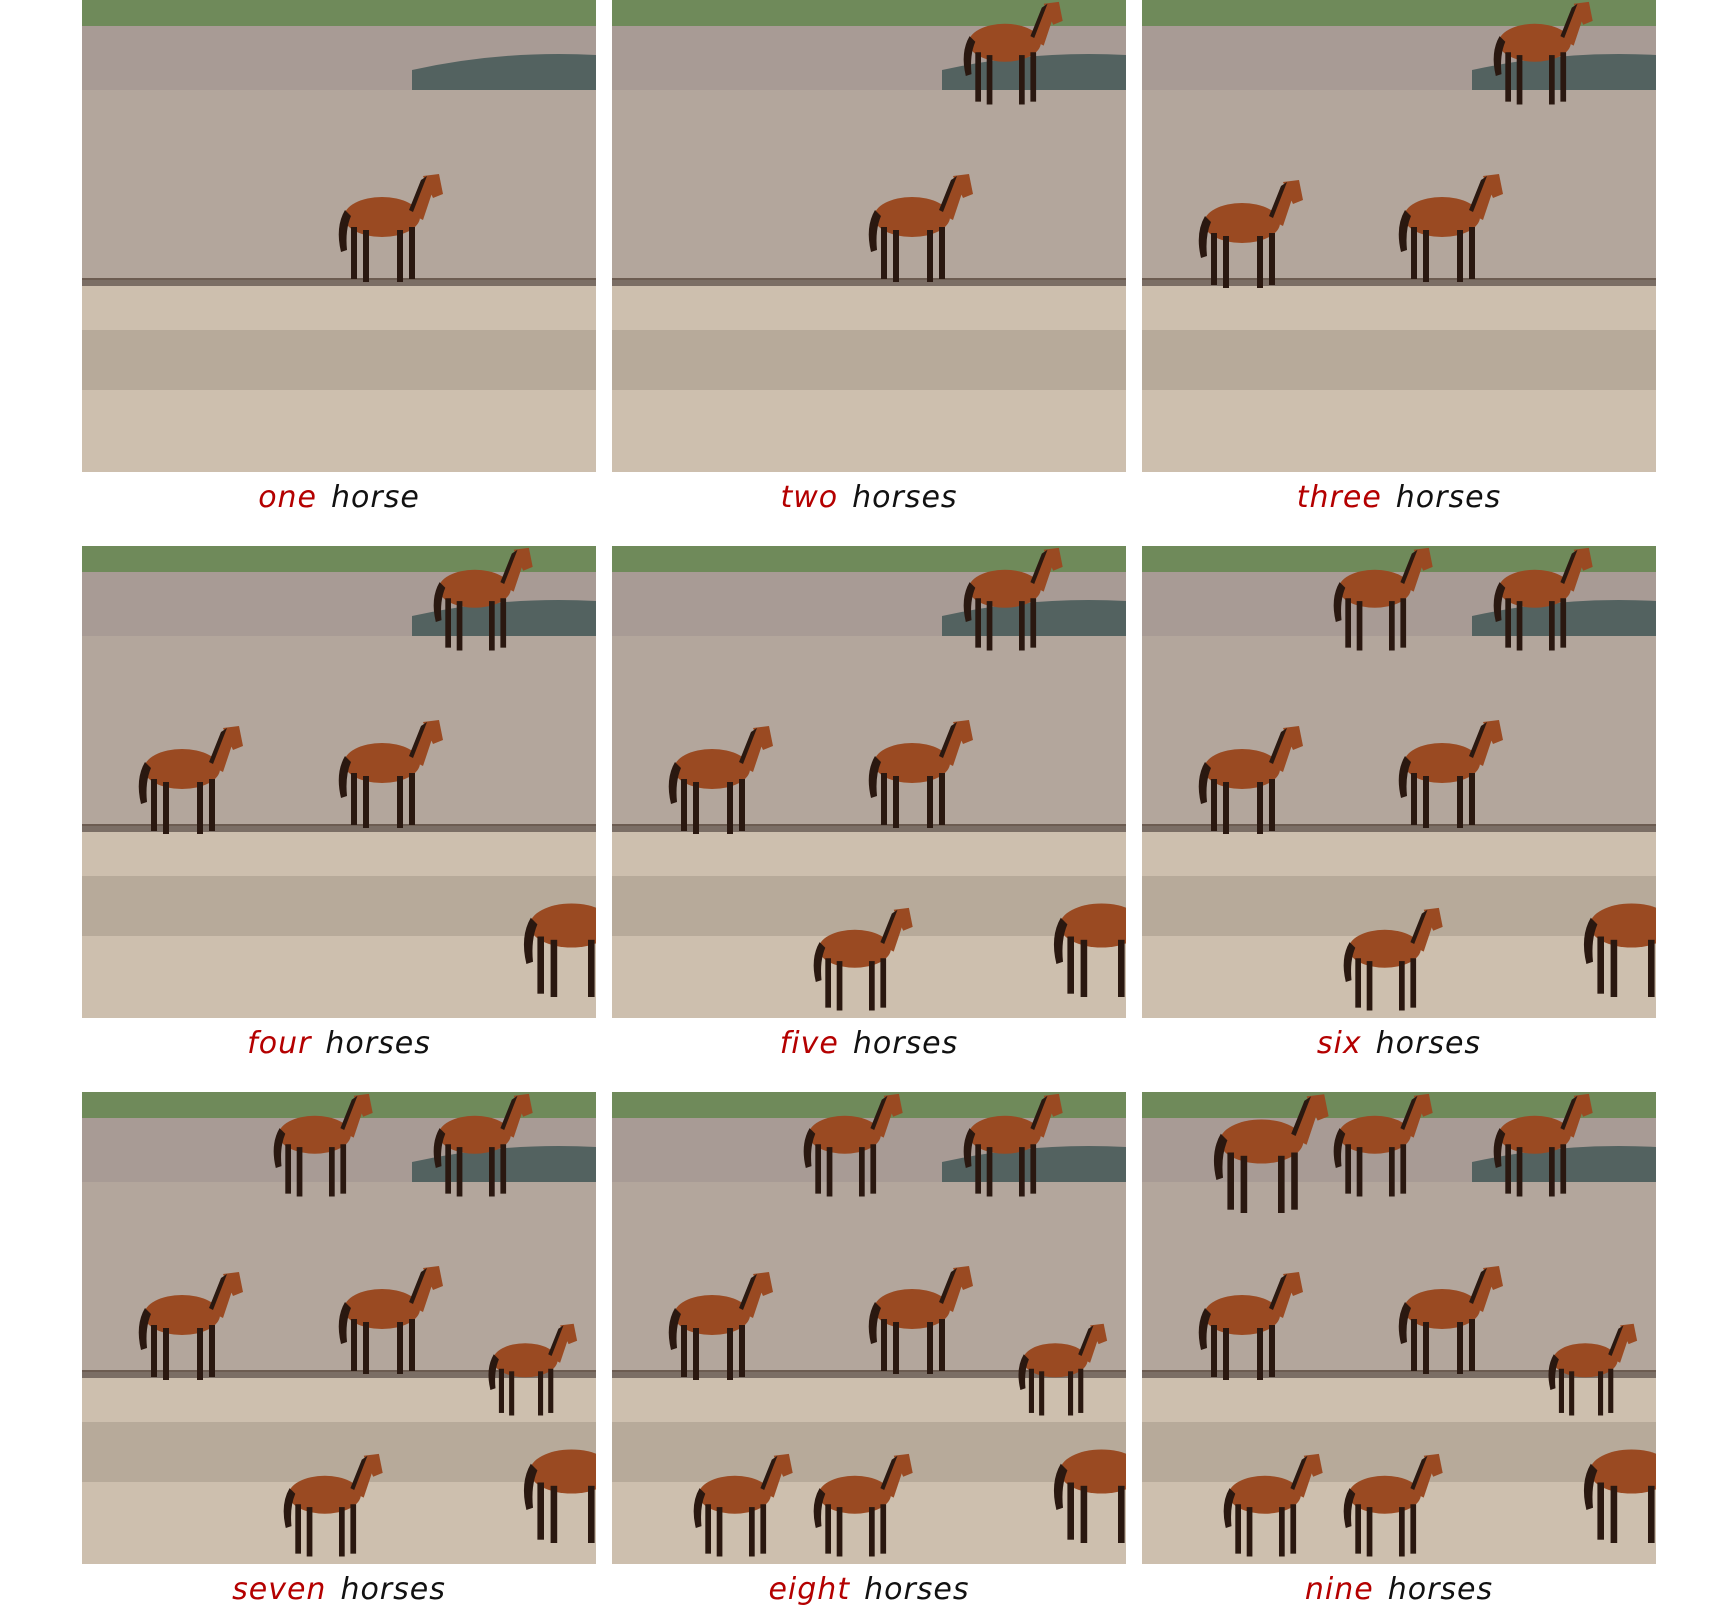  I want to click on panel-two: two horses, so click(869, 257).